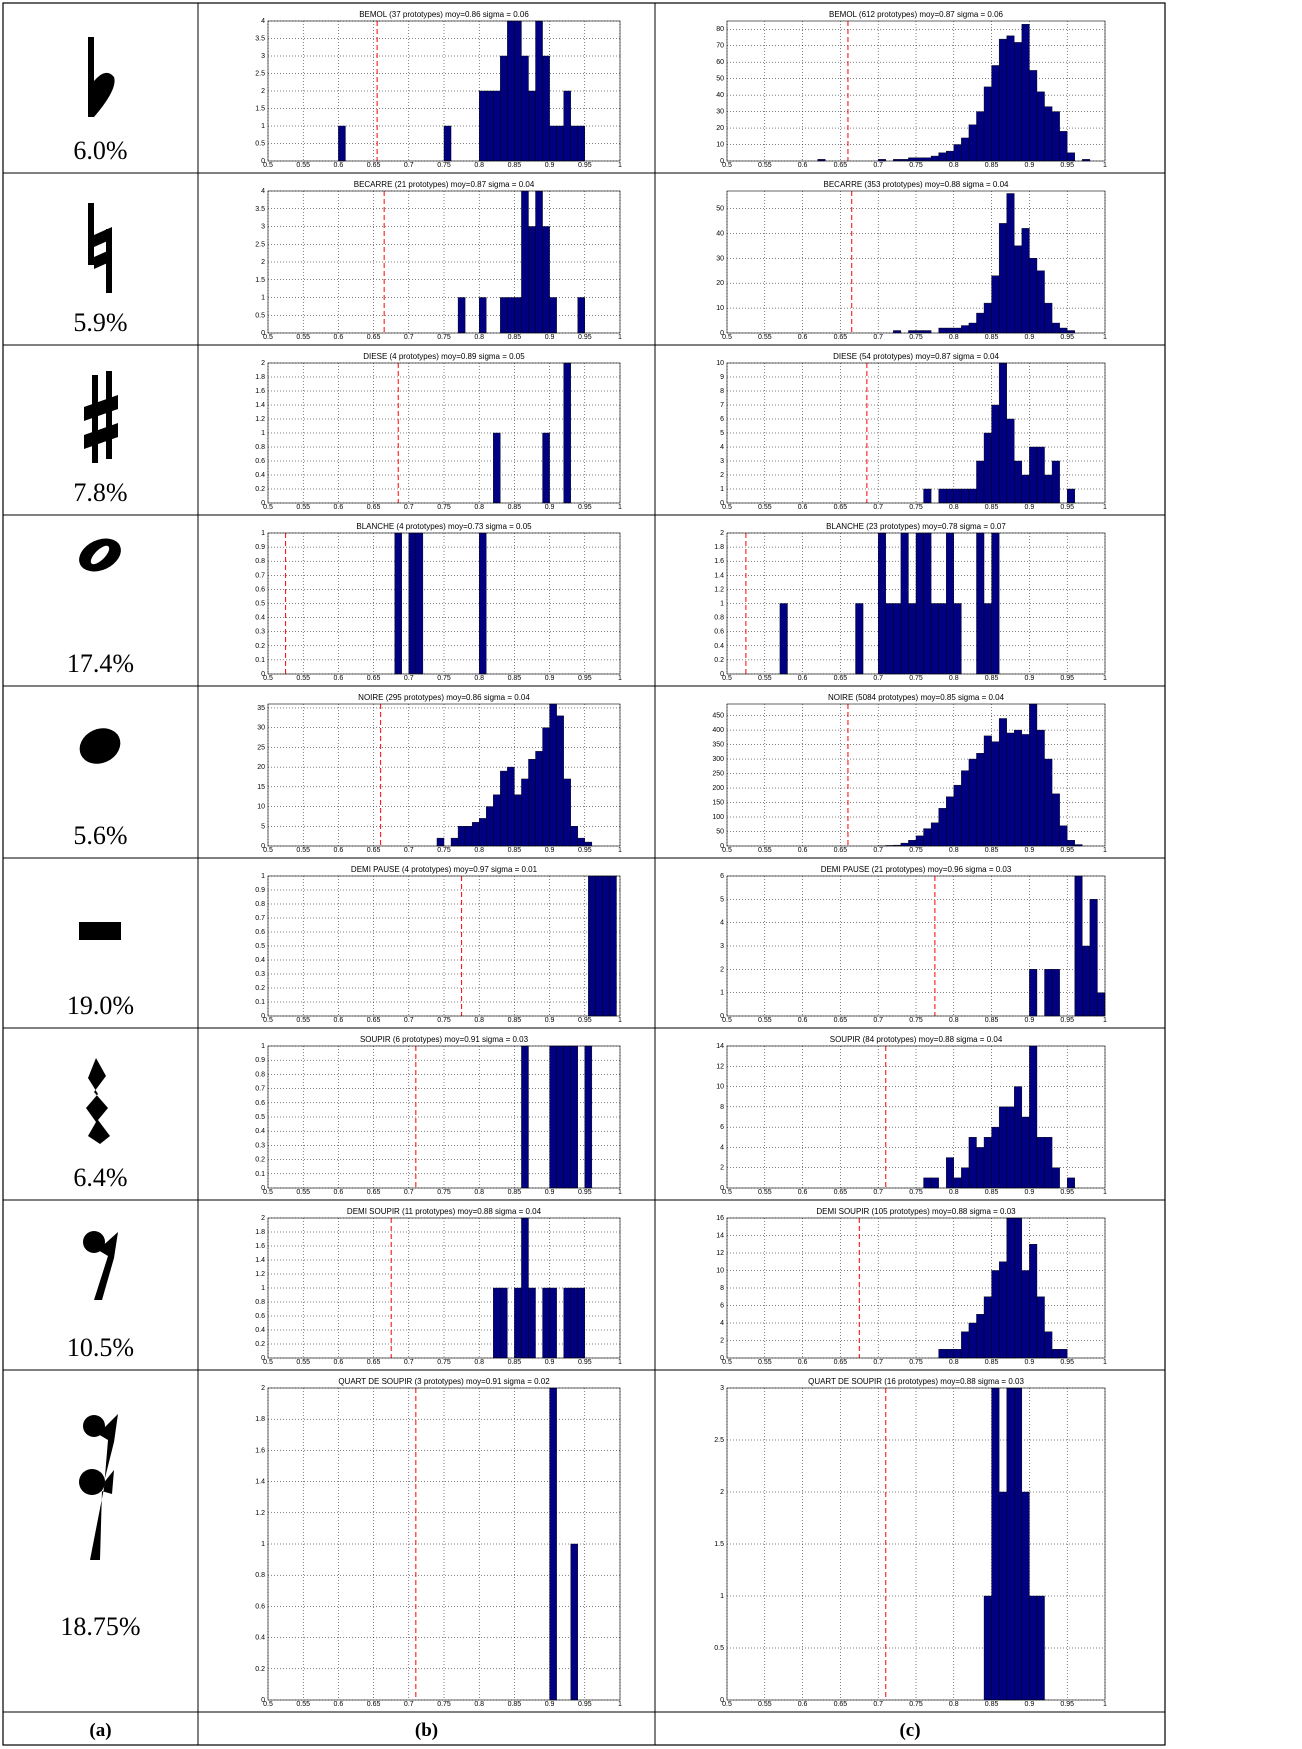 This screenshot has width=1302, height=1749. Describe the element at coordinates (100, 1005) in the screenshot. I see `percent-label: 19.0%` at that location.